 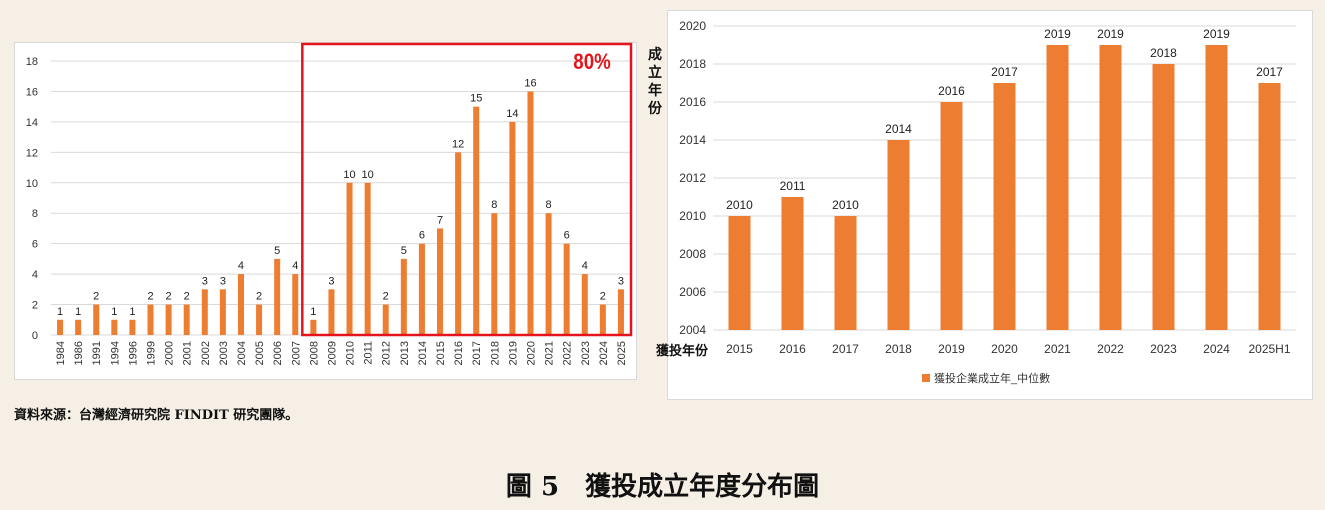 I want to click on x-tick-label: 2021, so click(x=1057, y=349).